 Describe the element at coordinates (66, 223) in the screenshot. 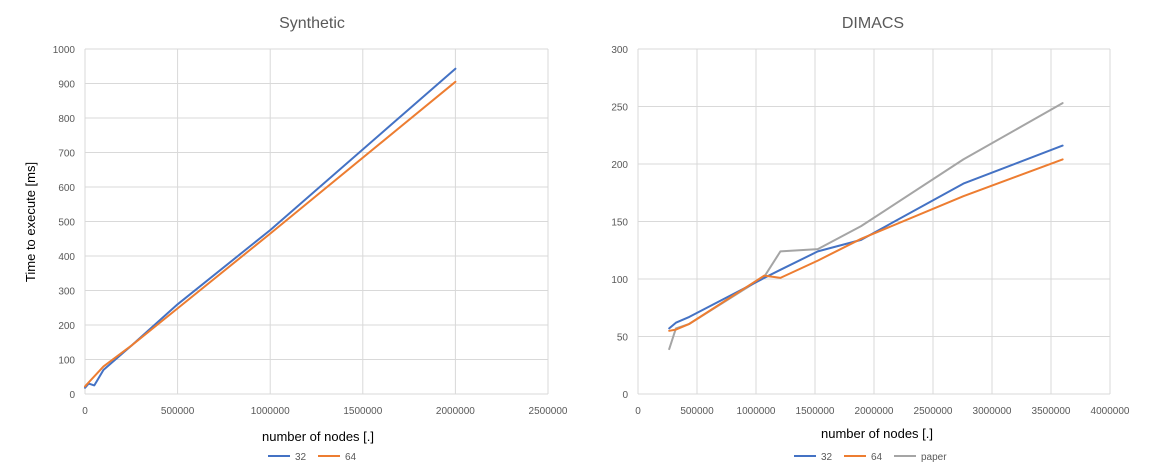

I see `y-tick-label: 500` at that location.